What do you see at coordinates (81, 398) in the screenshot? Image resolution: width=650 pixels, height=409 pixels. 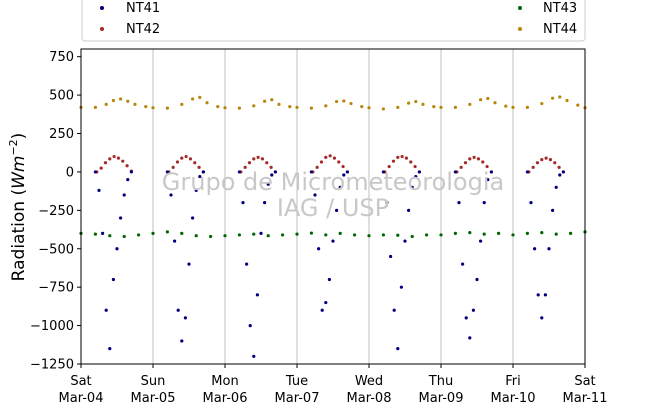 I see `x-tick-date-label: Mar-04` at bounding box center [81, 398].